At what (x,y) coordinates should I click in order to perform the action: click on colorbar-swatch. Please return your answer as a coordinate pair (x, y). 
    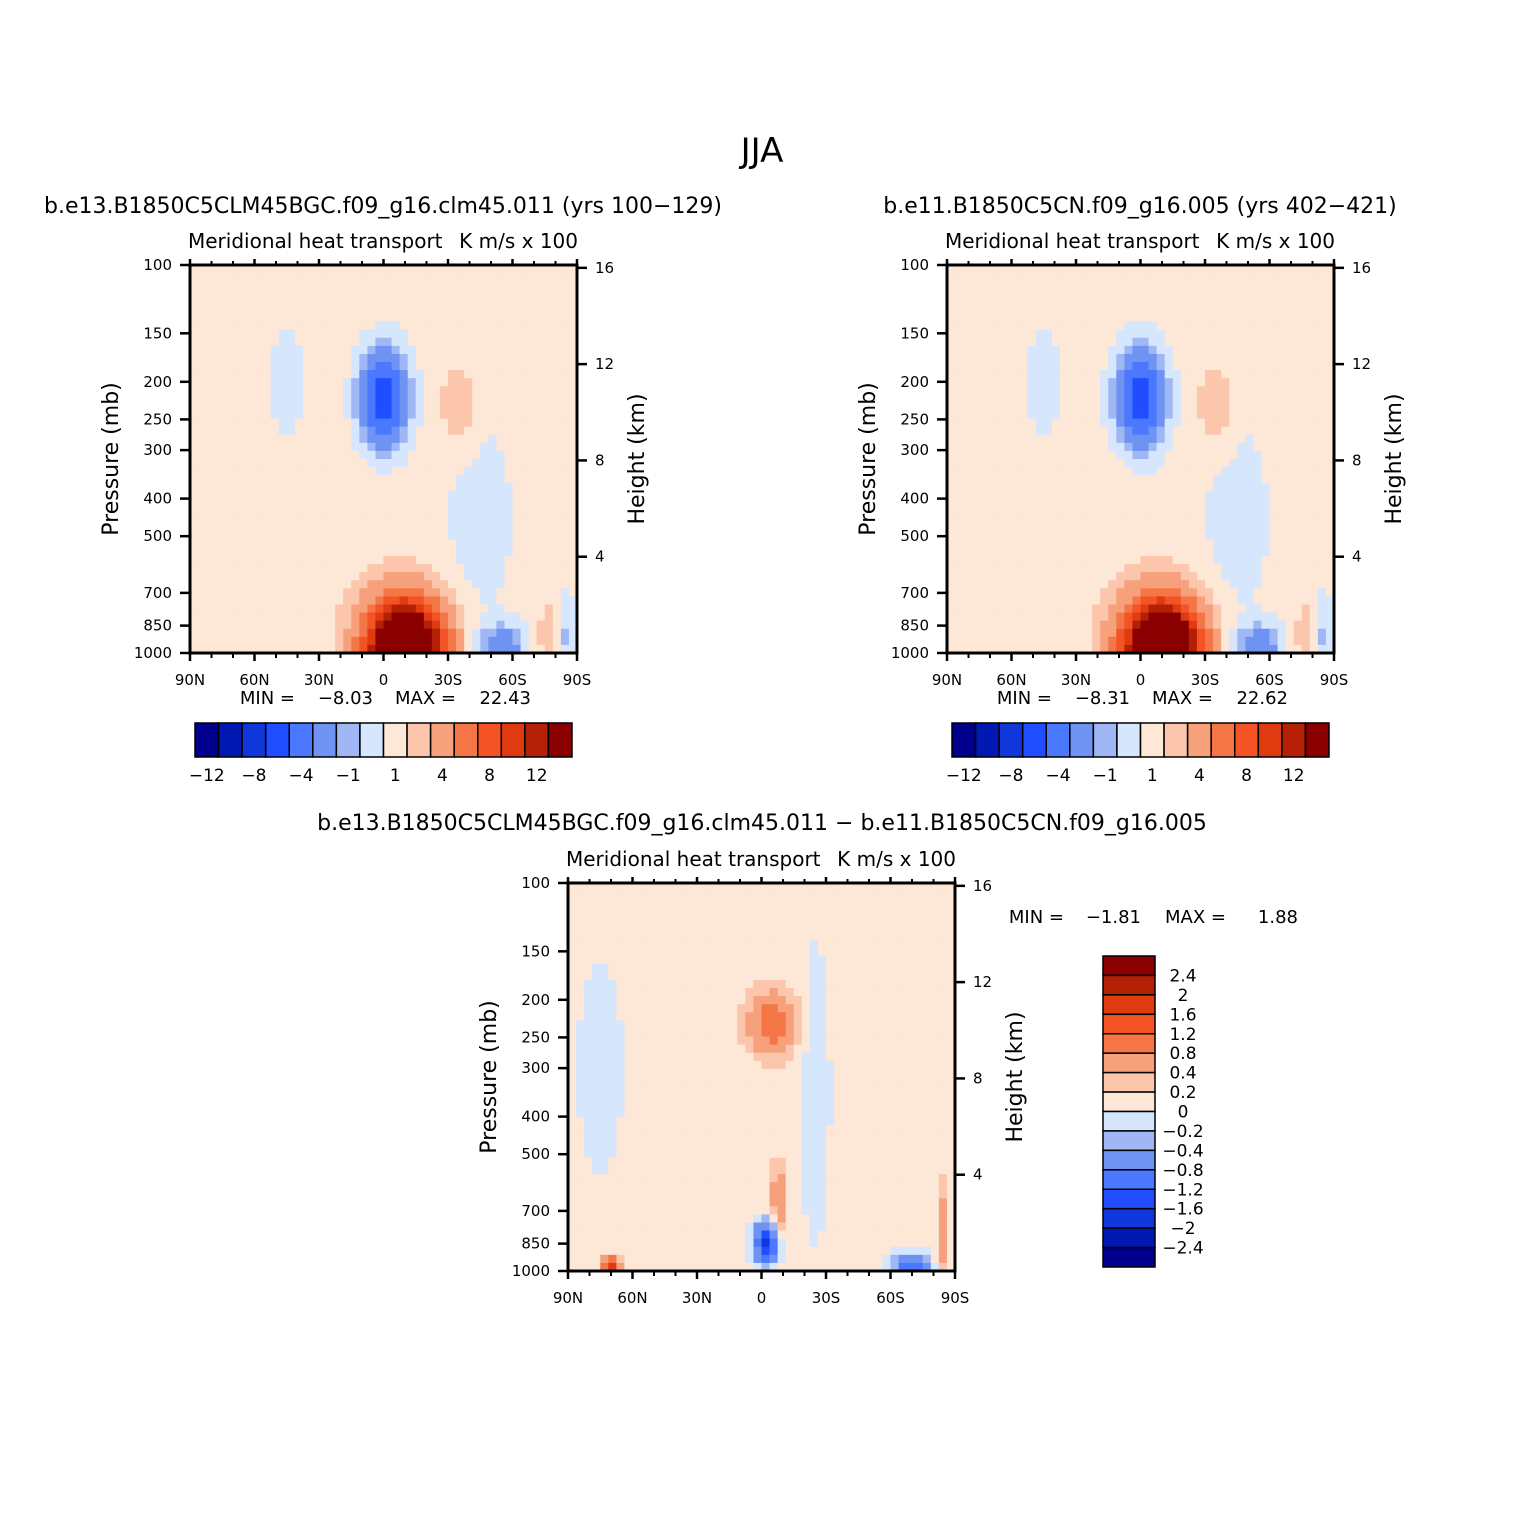
    Looking at the image, I should click on (395, 740).